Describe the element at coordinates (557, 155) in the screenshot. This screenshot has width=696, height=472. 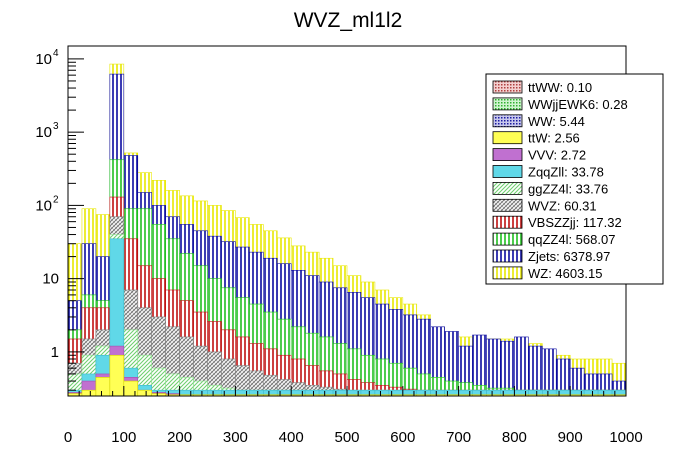
I see `legend-label: VVV: 2.72` at that location.